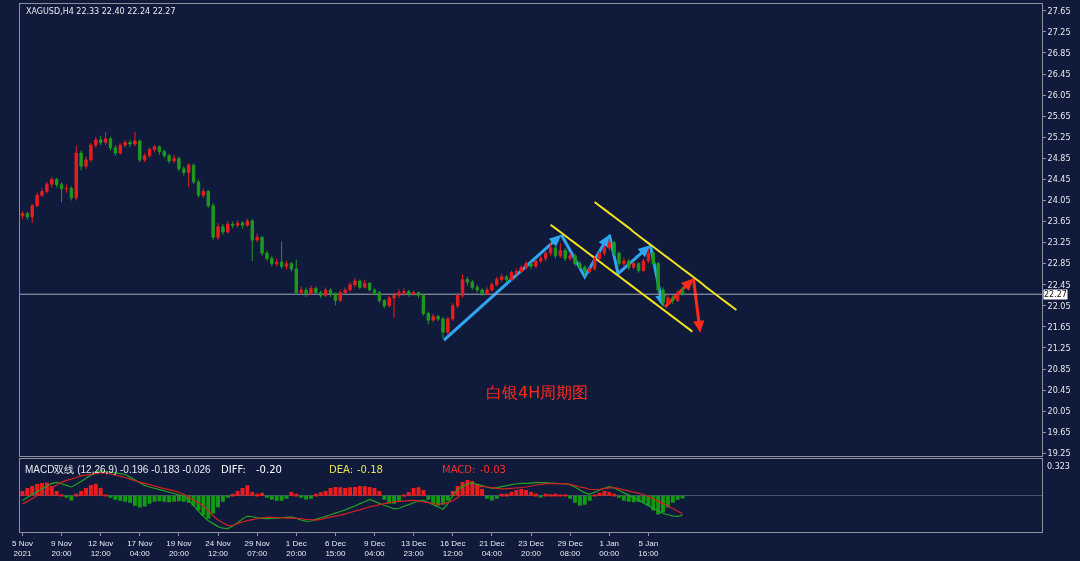 Image resolution: width=1080 pixels, height=561 pixels. I want to click on text: 0.323, so click(1058, 466).